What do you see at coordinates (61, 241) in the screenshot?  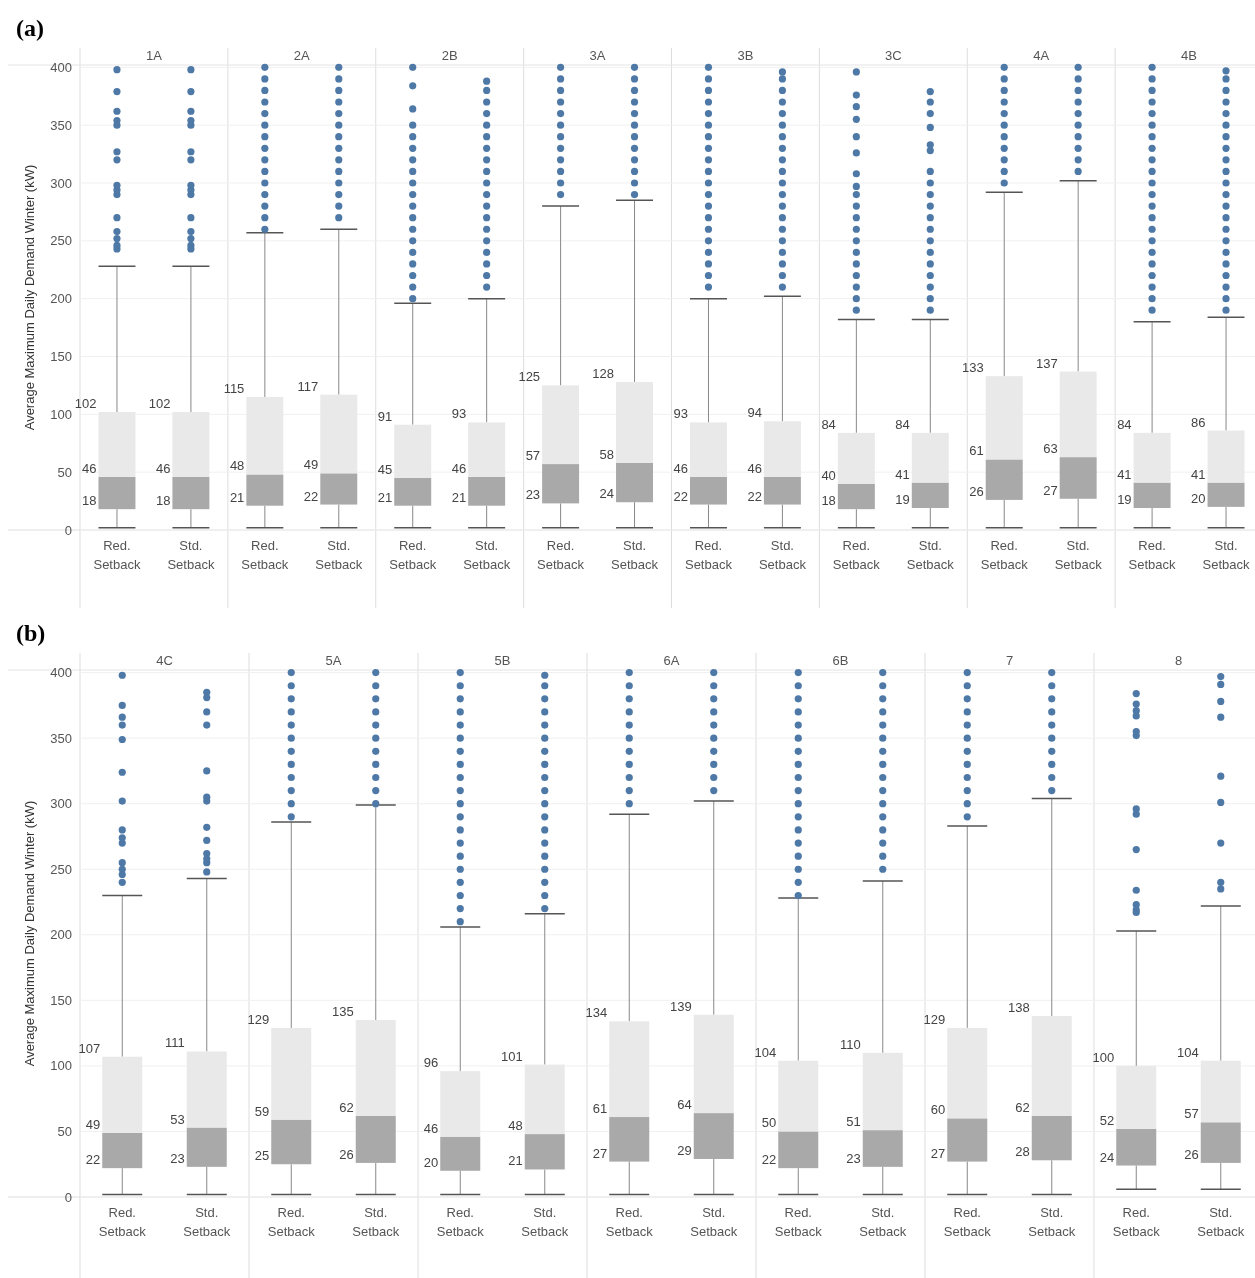 I see `y-tick-label: 250` at bounding box center [61, 241].